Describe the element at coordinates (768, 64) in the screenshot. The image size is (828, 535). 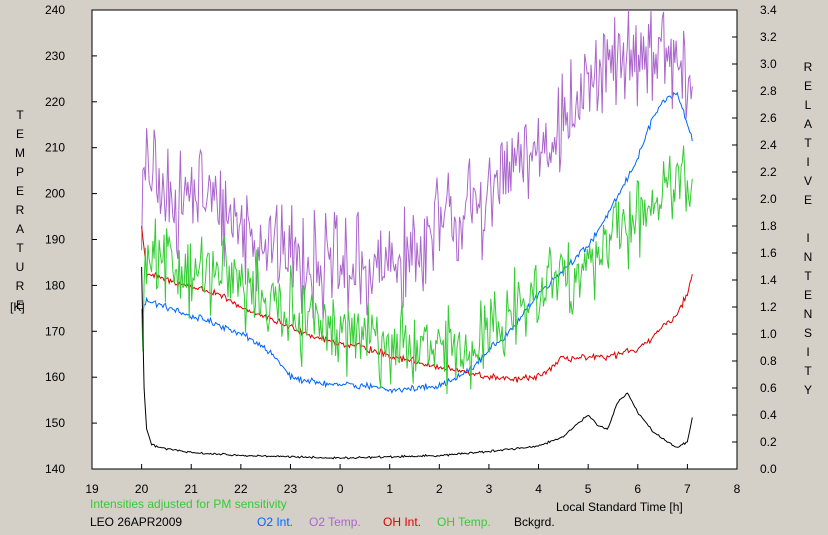
I see `right-tick-label: 3.0` at that location.